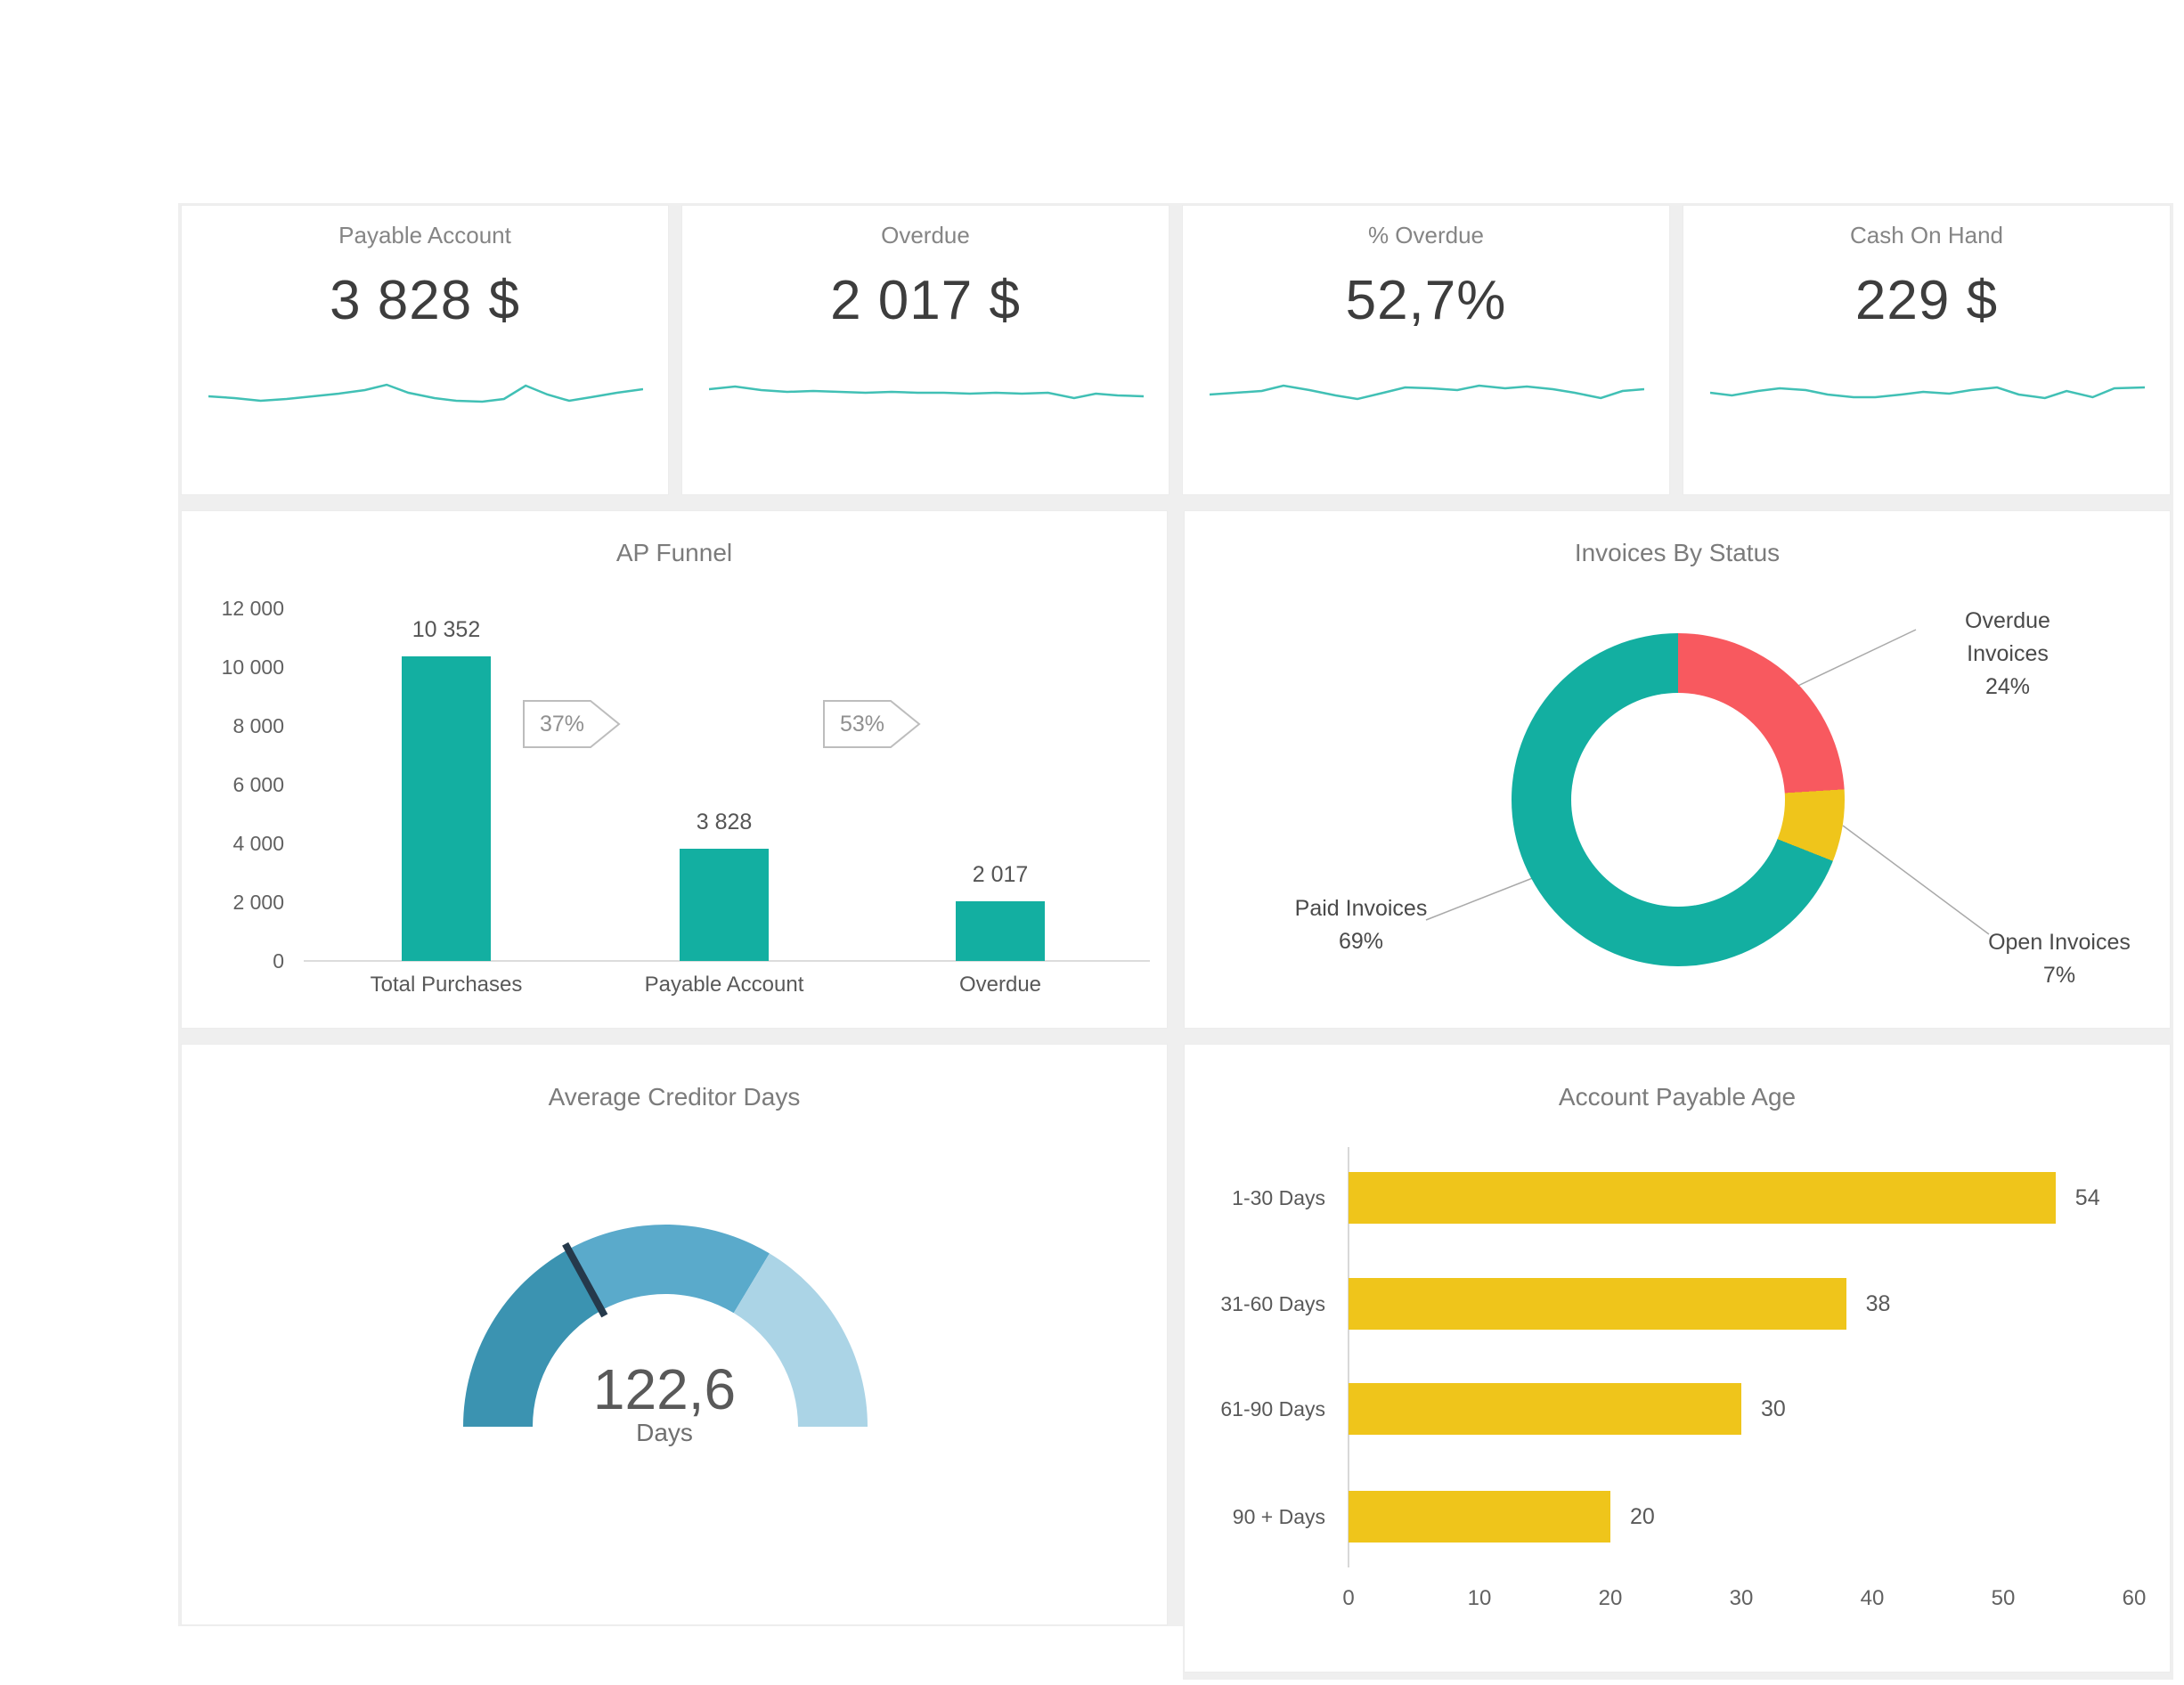 This screenshot has height=1685, width=2184. Describe the element at coordinates (1000, 985) in the screenshot. I see `category-label: Overdue` at that location.